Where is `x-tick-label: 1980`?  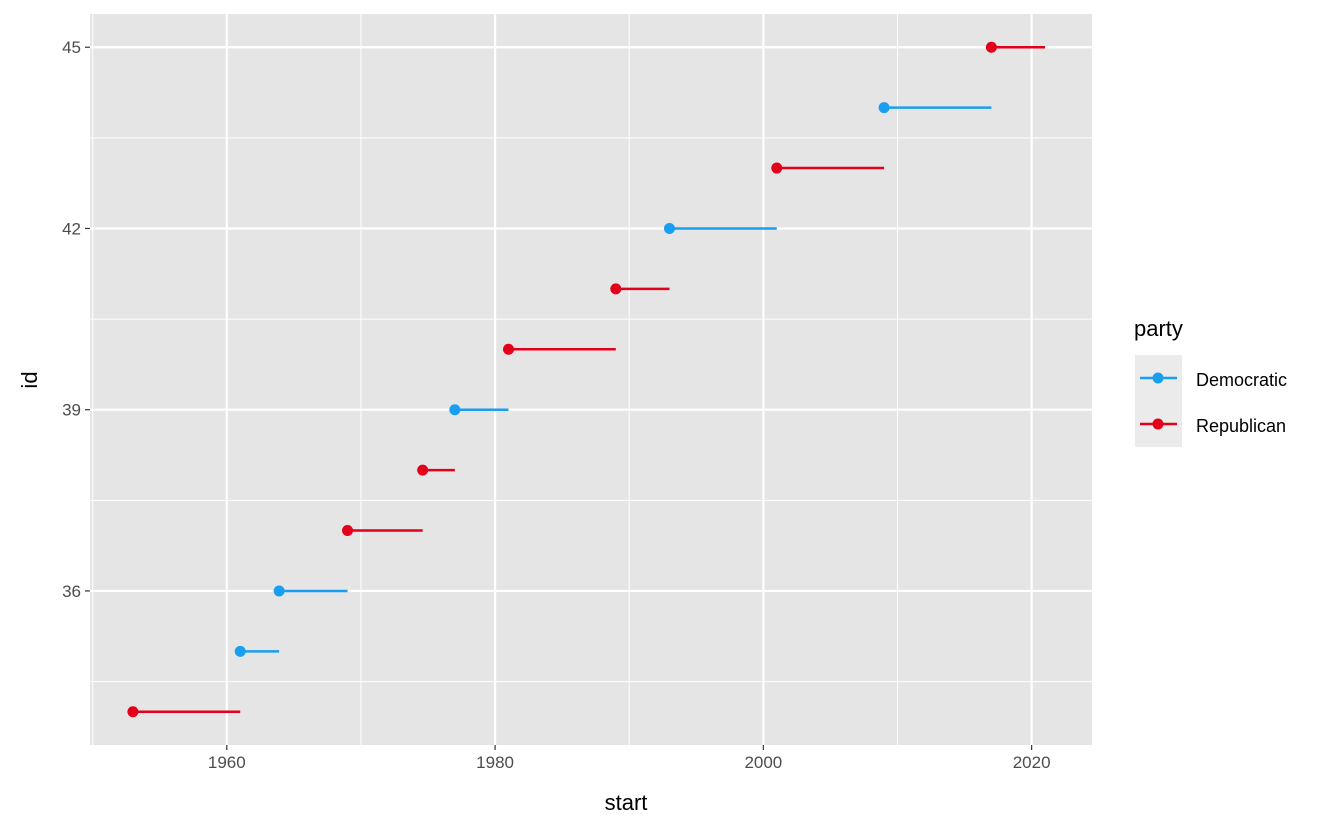 x-tick-label: 1980 is located at coordinates (495, 762).